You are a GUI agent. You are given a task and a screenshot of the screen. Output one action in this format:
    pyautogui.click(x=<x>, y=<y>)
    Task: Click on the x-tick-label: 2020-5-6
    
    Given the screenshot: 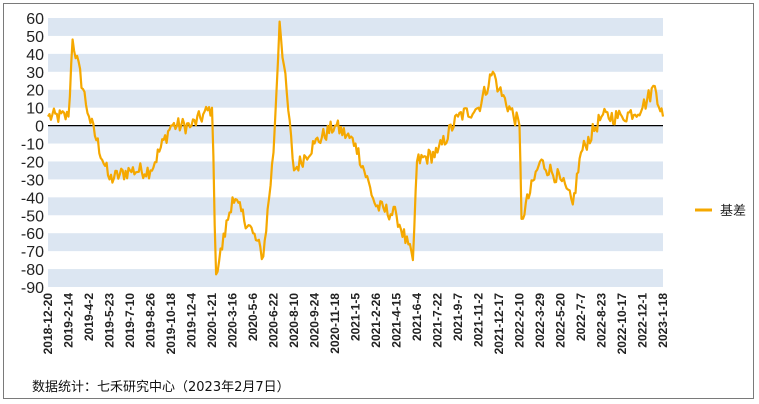 What is the action you would take?
    pyautogui.click(x=253, y=317)
    